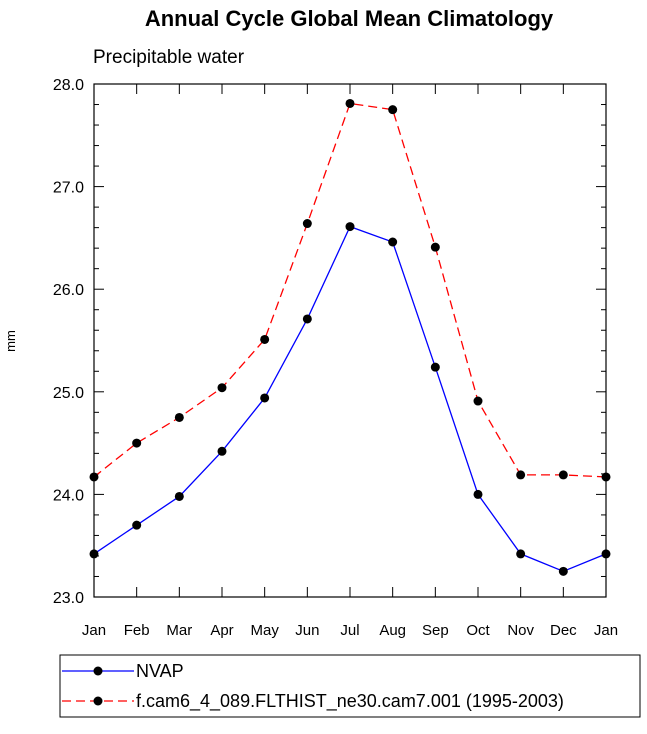 This screenshot has height=734, width=647. Describe the element at coordinates (68, 495) in the screenshot. I see `y-tick-label: 24.0` at that location.